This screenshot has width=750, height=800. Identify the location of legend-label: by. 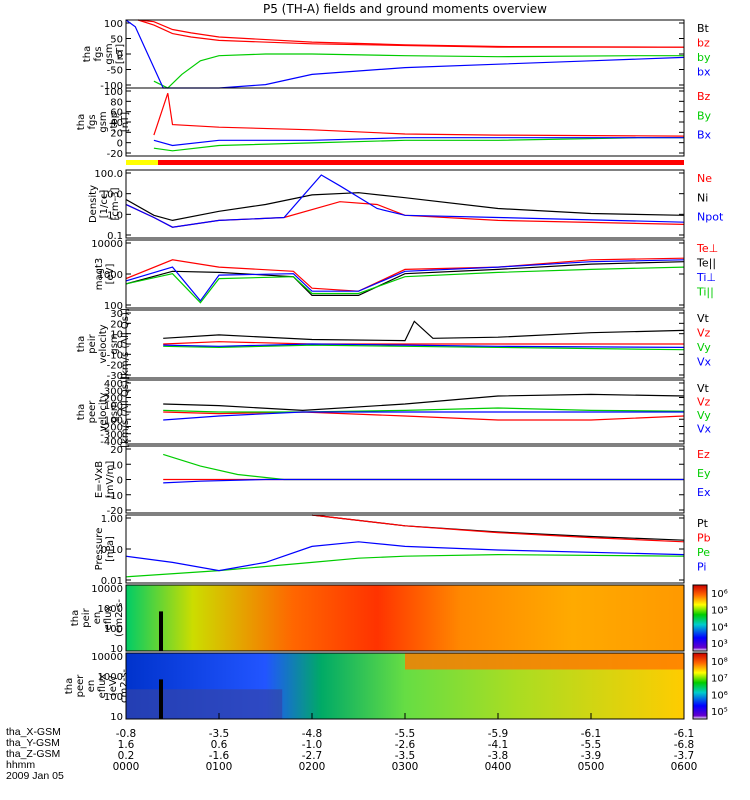
(704, 57).